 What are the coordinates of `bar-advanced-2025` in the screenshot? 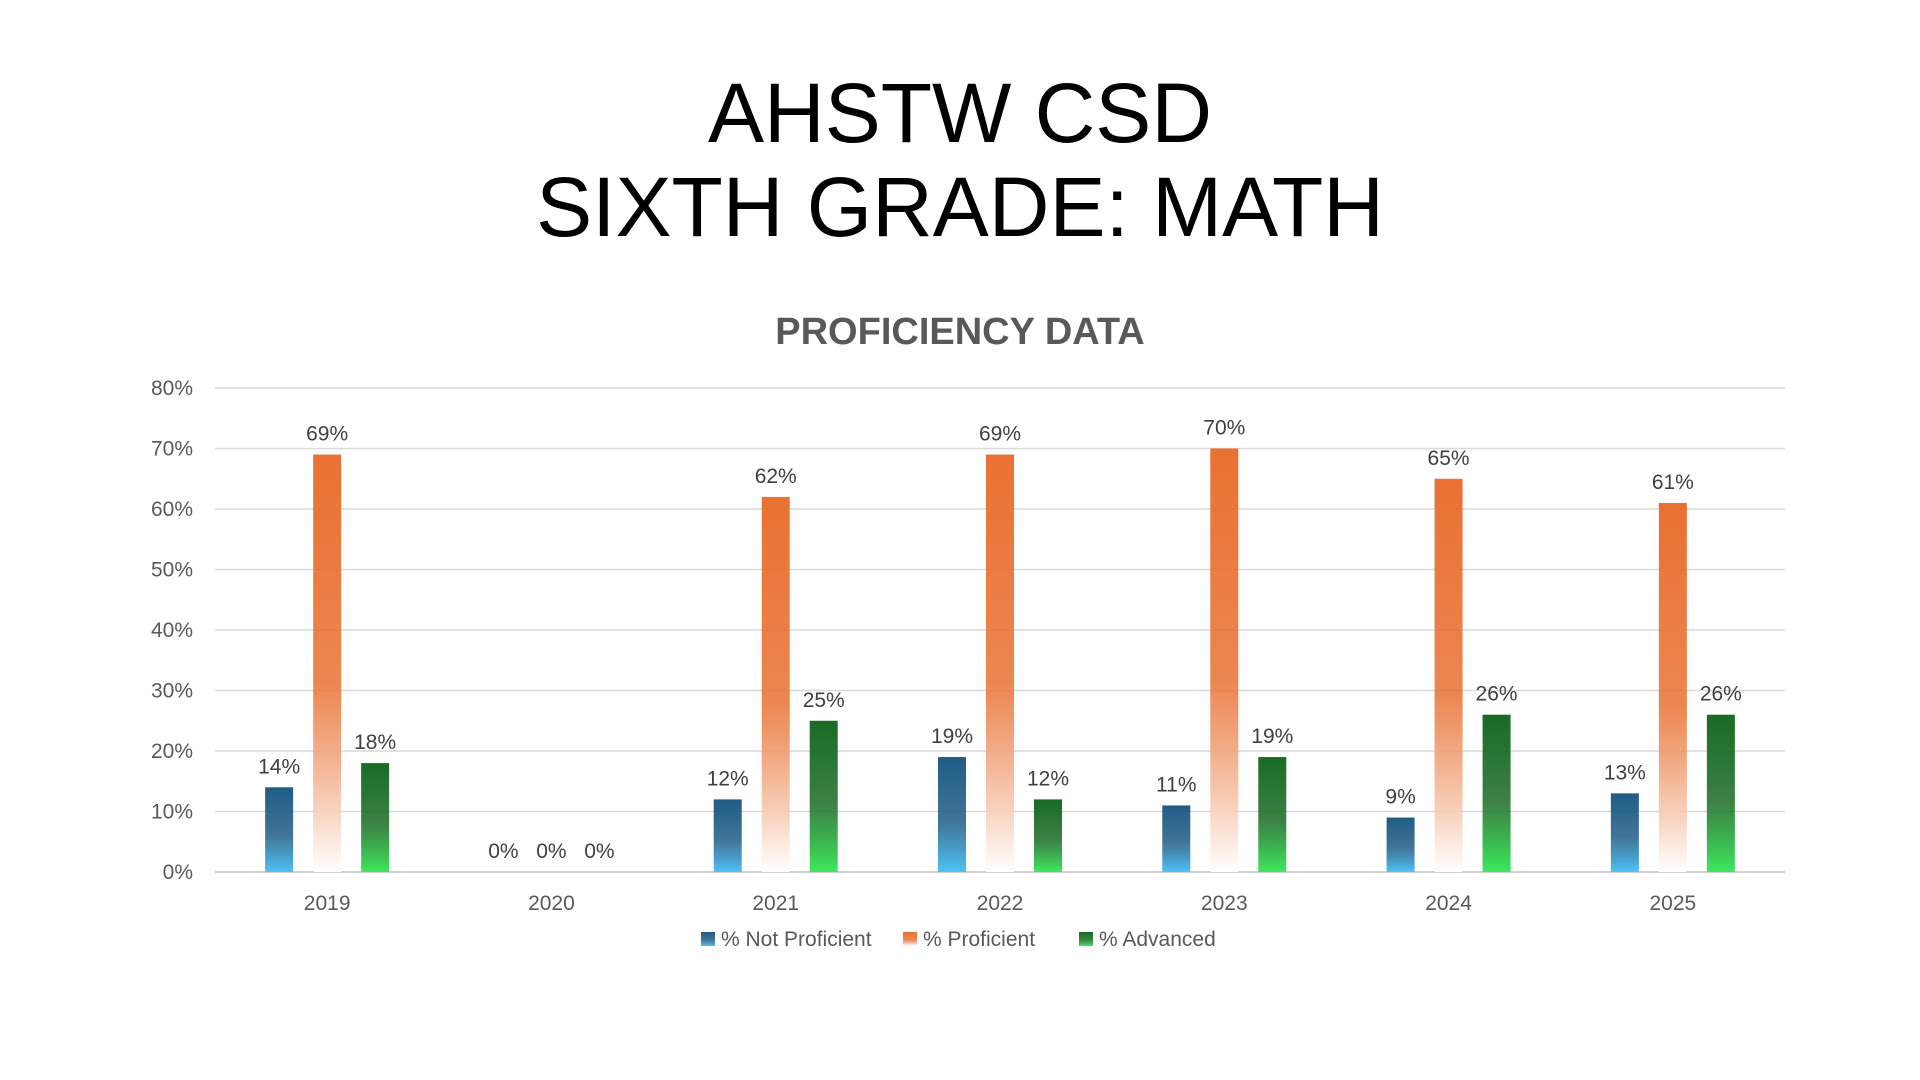 It's located at (1720, 793).